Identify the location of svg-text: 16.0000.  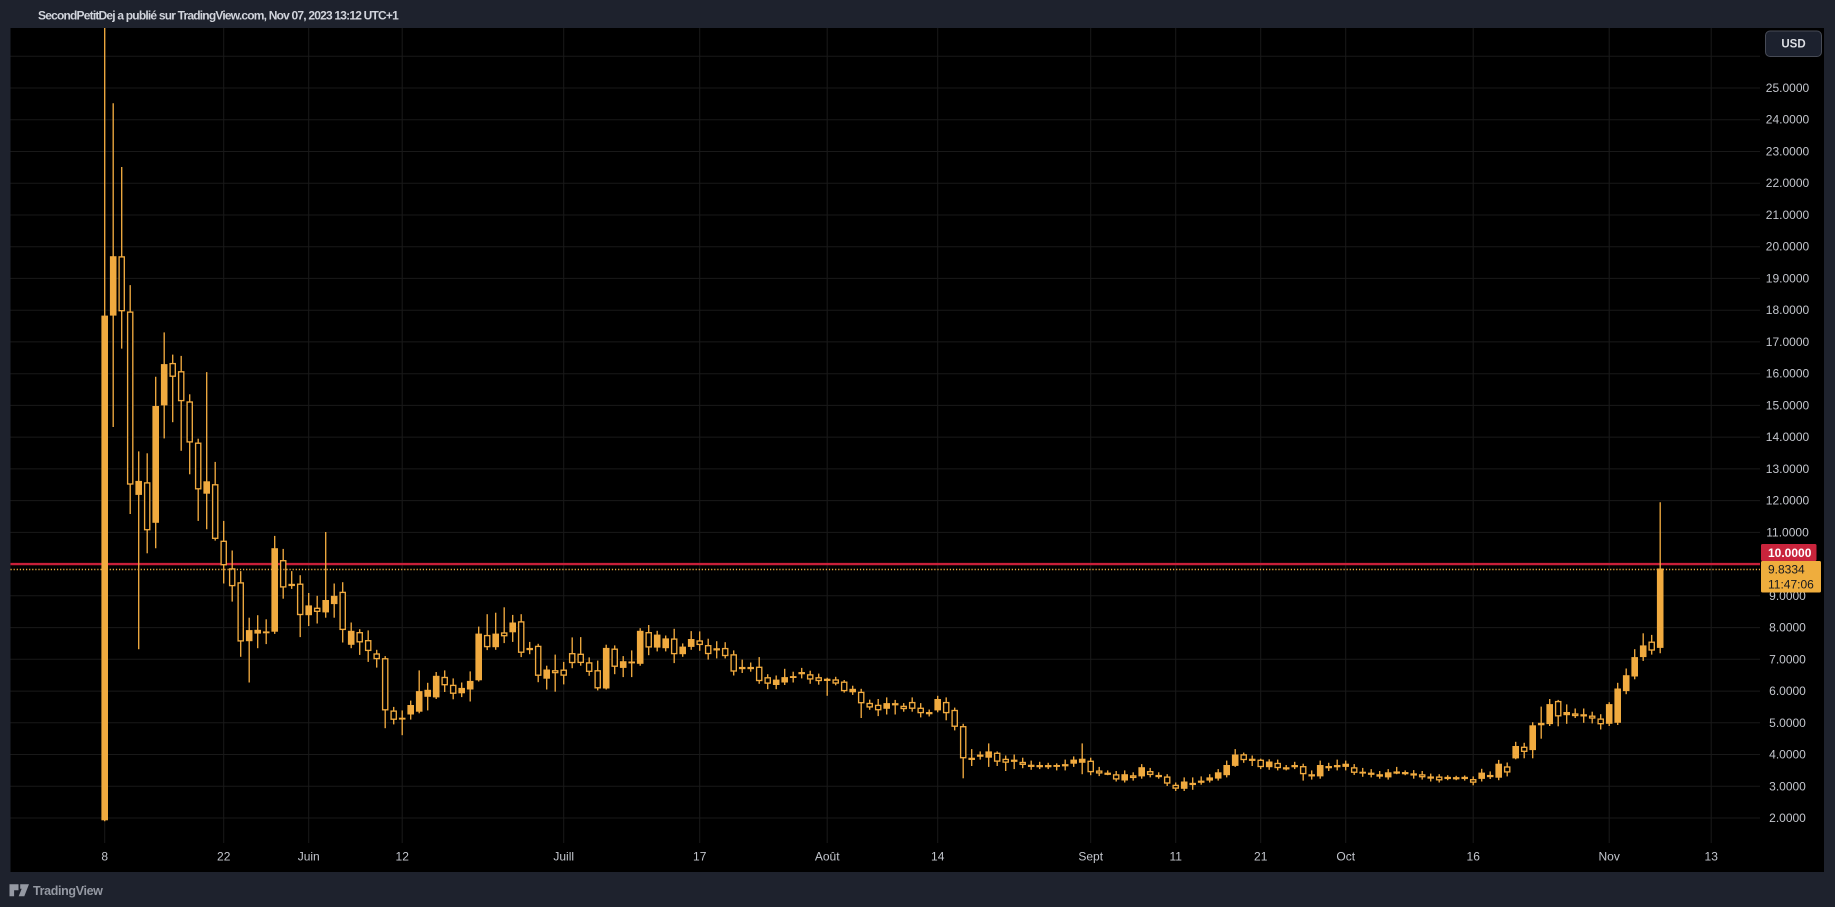
(1788, 374).